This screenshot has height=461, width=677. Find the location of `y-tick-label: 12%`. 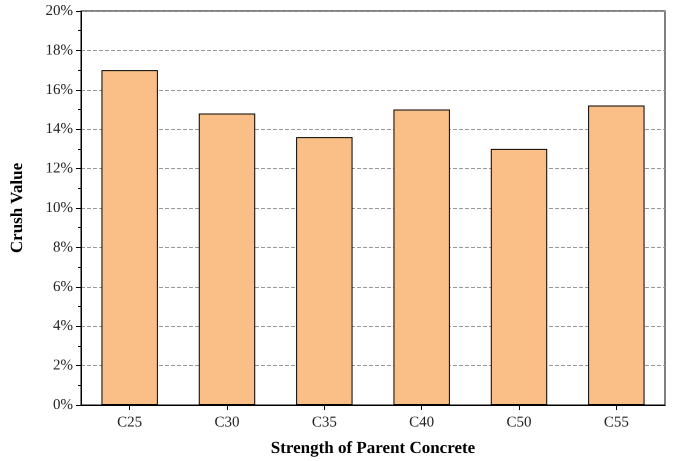

y-tick-label: 12% is located at coordinates (59, 168).